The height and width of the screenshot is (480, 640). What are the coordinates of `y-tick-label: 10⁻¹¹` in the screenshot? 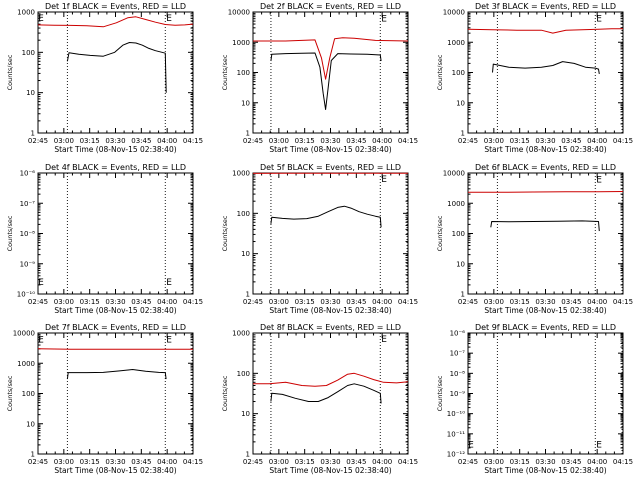 It's located at (456, 434).